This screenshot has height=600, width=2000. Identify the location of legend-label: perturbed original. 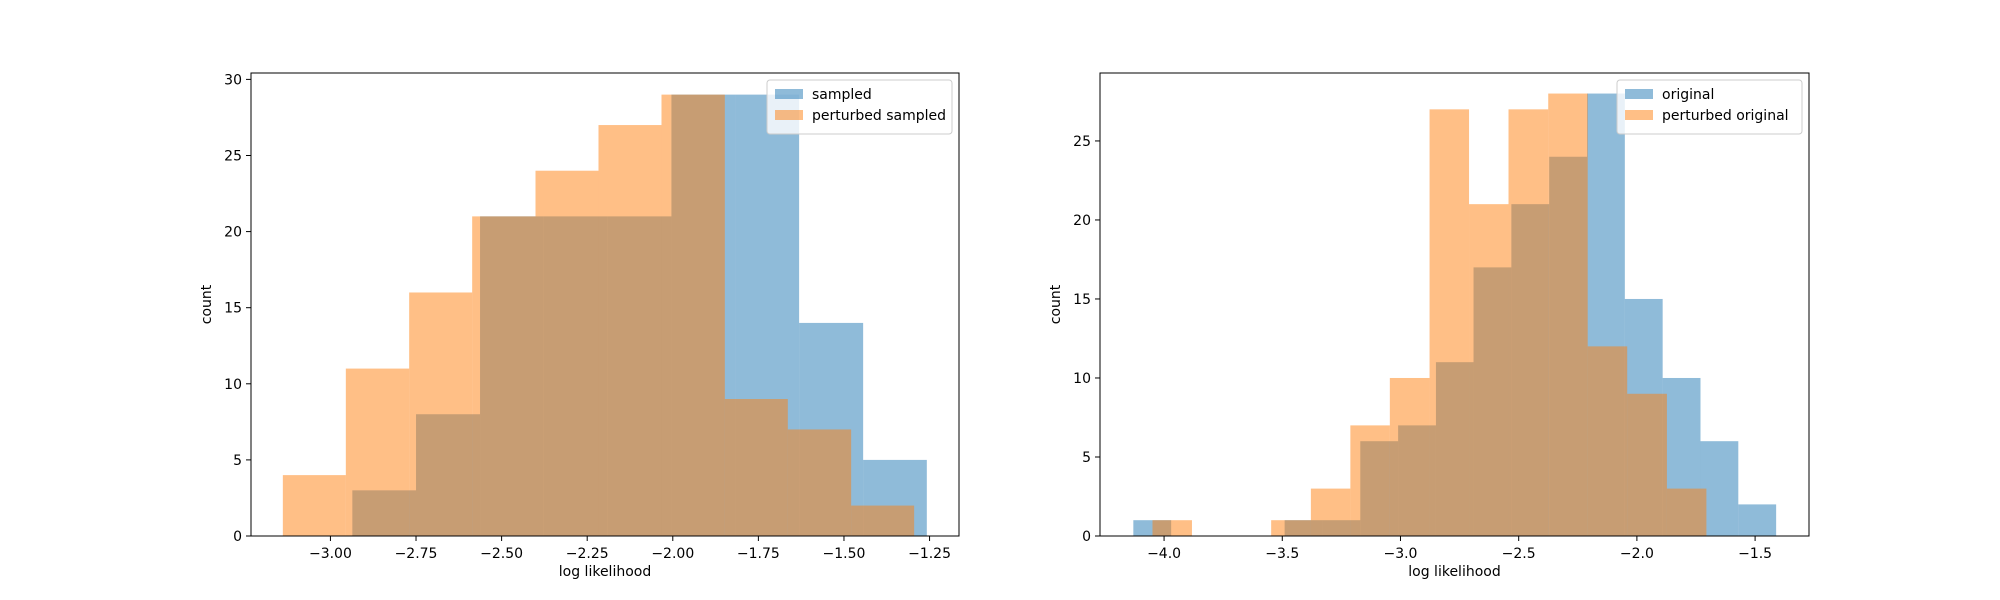
(1725, 116).